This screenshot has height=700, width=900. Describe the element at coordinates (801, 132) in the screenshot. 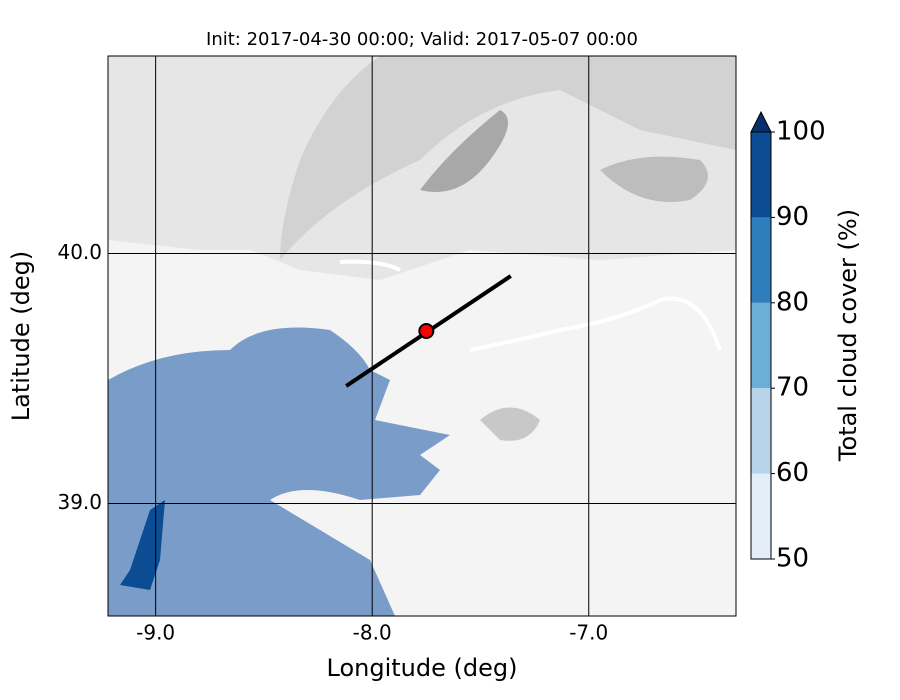

I see `colorbar-tick-label: 100` at that location.